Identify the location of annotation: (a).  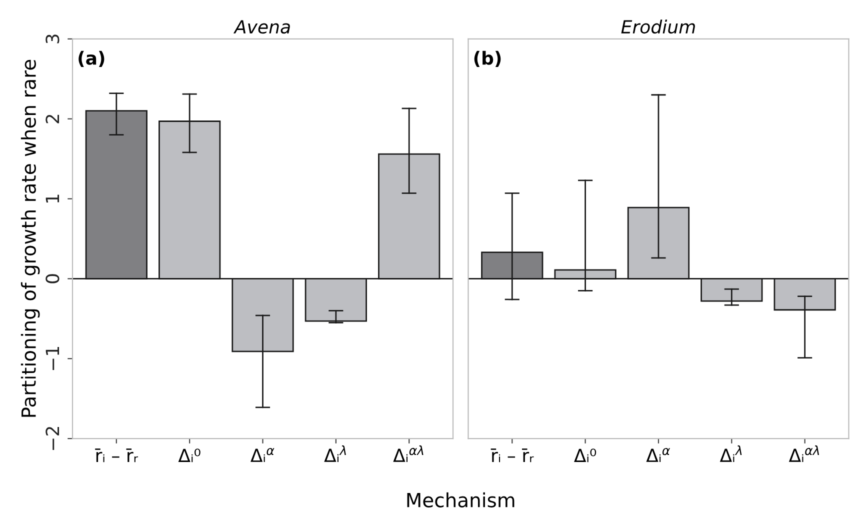
(91, 59).